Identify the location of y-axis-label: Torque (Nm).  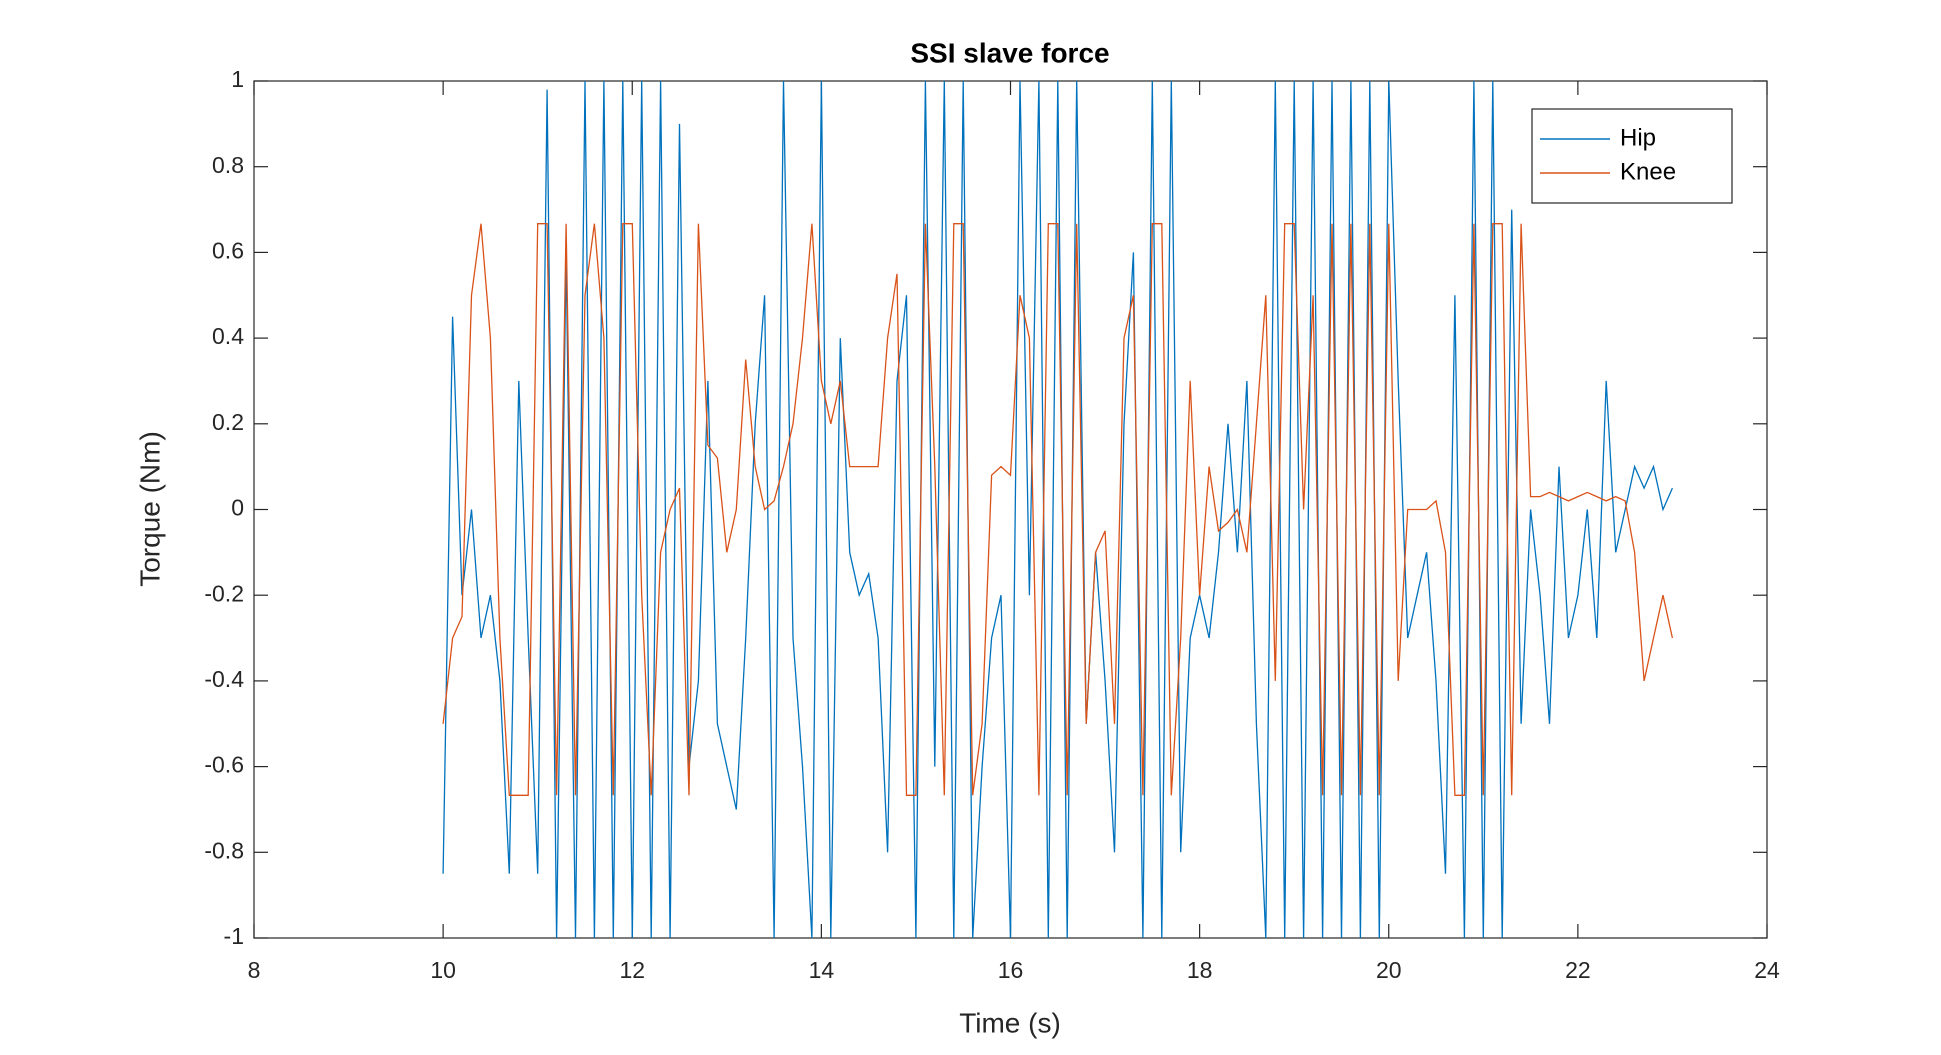
(149, 509).